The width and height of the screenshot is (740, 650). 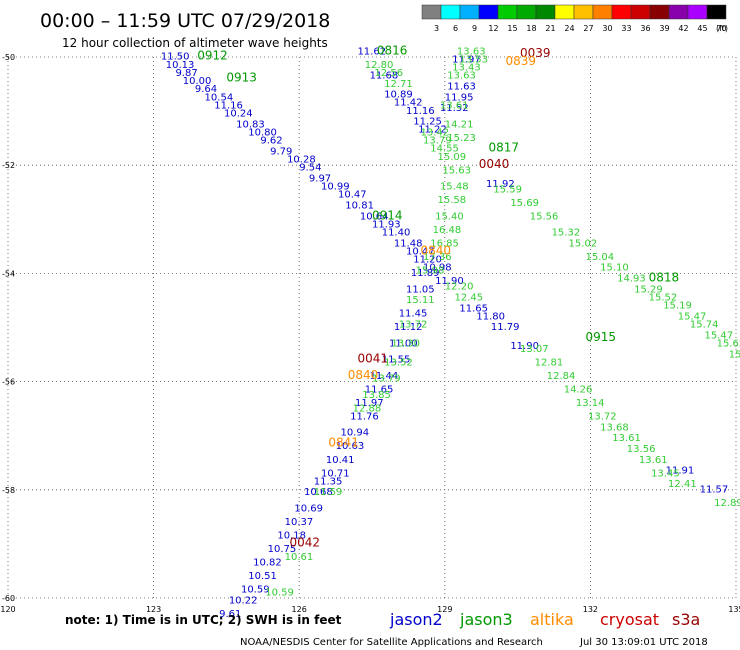 I want to click on track-time-label: 0912, so click(x=212, y=56).